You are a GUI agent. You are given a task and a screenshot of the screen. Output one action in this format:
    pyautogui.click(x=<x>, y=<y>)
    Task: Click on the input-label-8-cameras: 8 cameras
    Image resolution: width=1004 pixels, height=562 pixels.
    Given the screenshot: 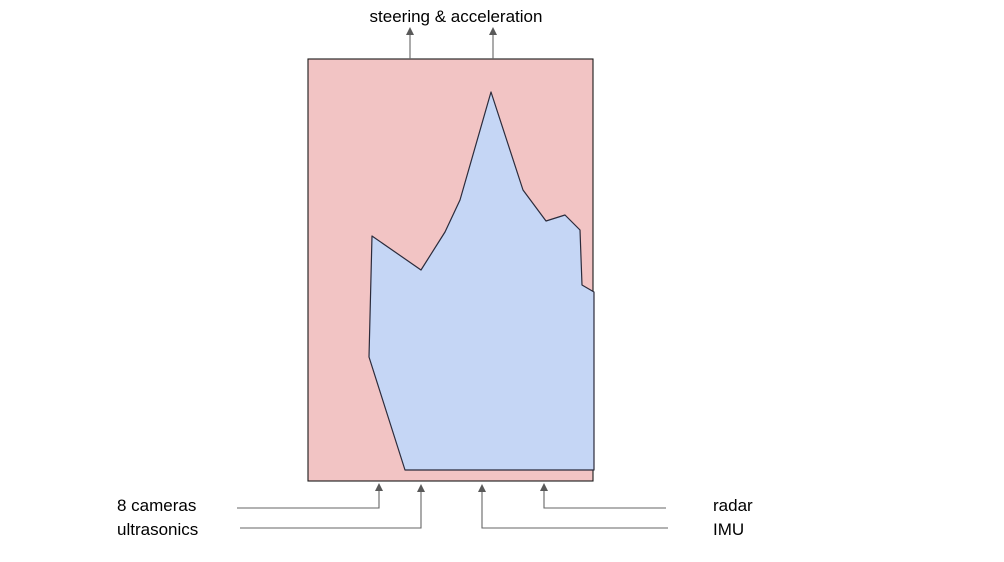 What is the action you would take?
    pyautogui.click(x=156, y=505)
    